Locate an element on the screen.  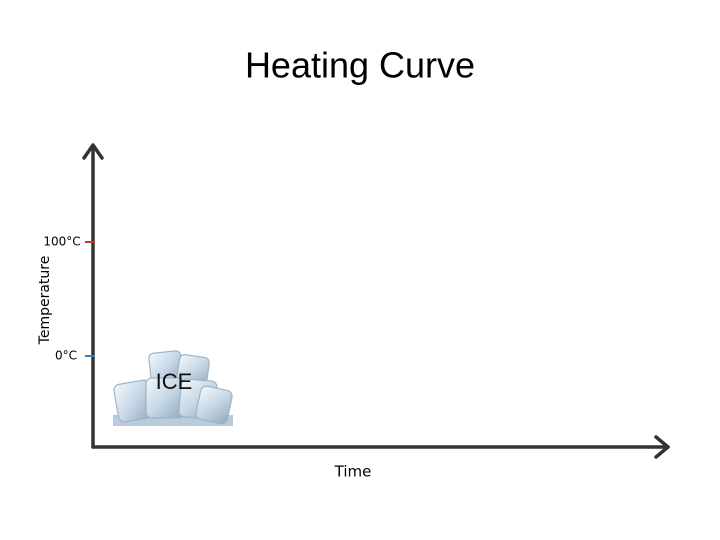
x-axis-label: Time is located at coordinates (353, 472).